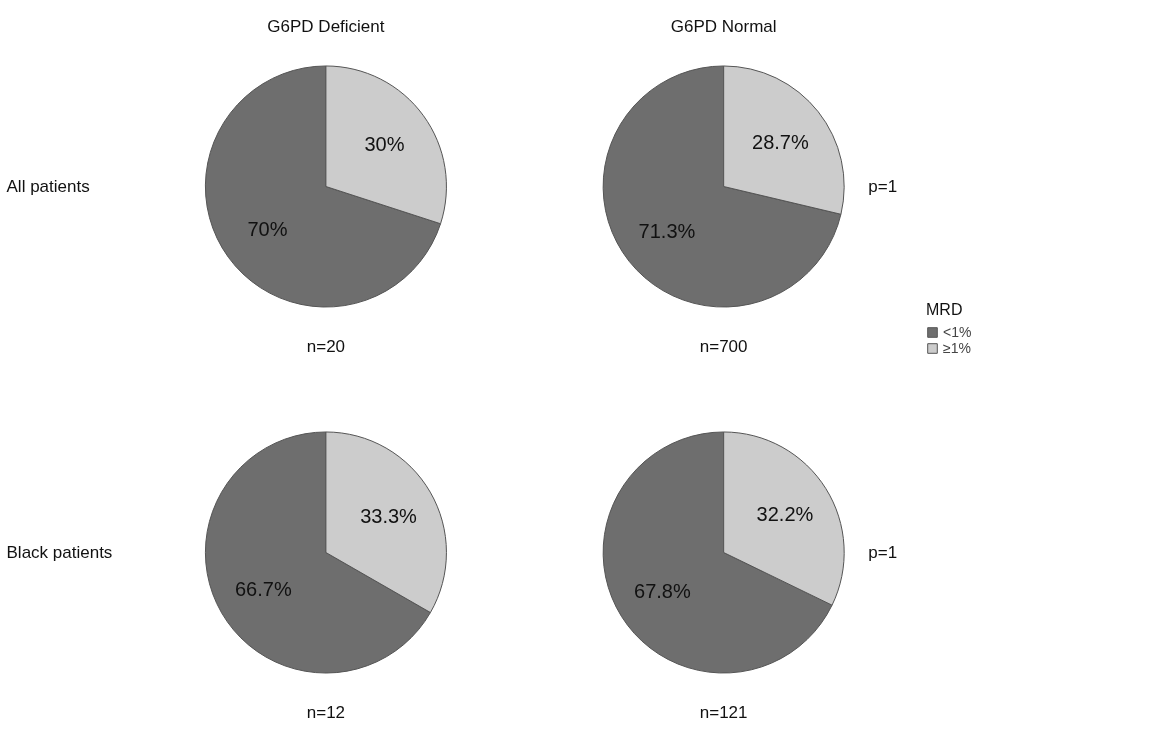  What do you see at coordinates (263, 588) in the screenshot?
I see `data-label: 66.7%` at bounding box center [263, 588].